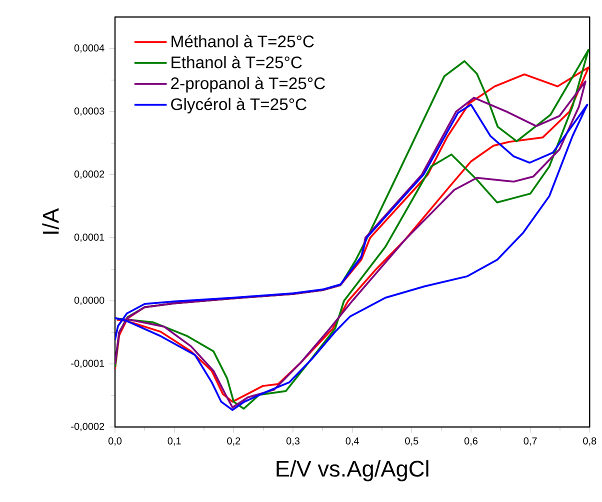 This screenshot has height=502, width=602. I want to click on x-tick-label: 0,0, so click(115, 441).